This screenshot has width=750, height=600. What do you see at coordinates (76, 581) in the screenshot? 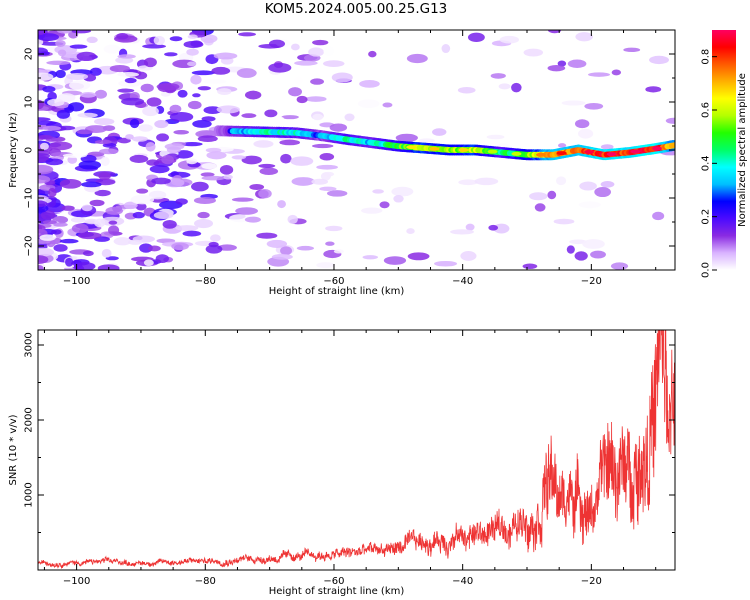
I see `x-tick-label: −100` at bounding box center [76, 581].